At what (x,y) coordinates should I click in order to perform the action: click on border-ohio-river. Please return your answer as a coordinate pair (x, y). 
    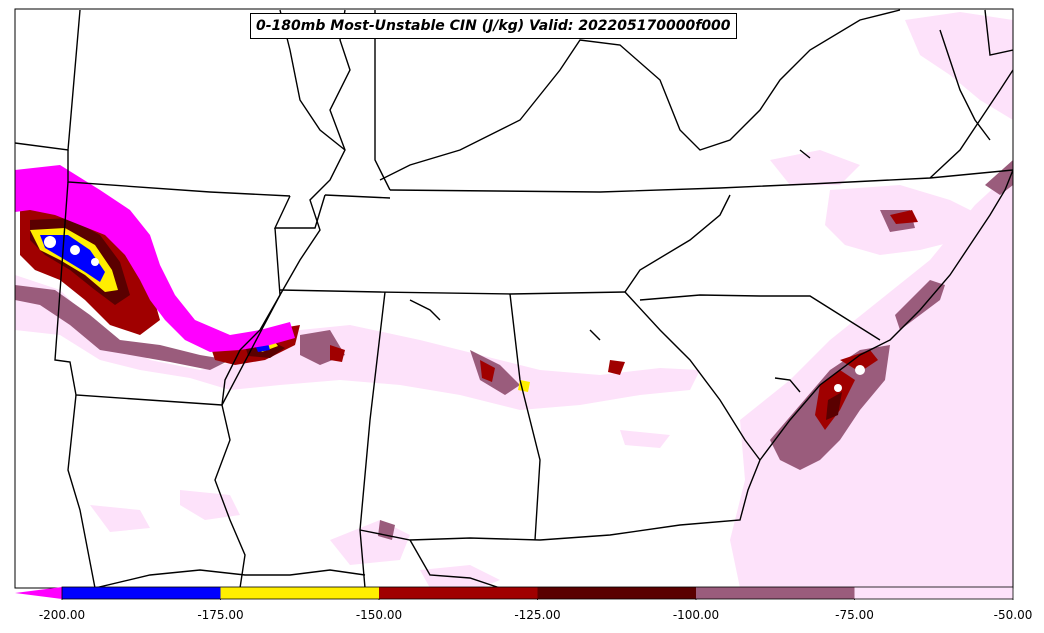
    Looking at the image, I should click on (640, 95).